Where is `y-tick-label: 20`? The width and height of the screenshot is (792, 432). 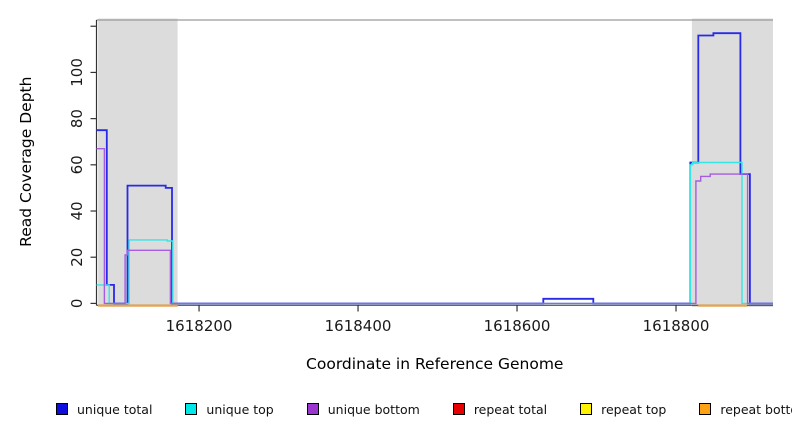
y-tick-label: 20 is located at coordinates (77, 257).